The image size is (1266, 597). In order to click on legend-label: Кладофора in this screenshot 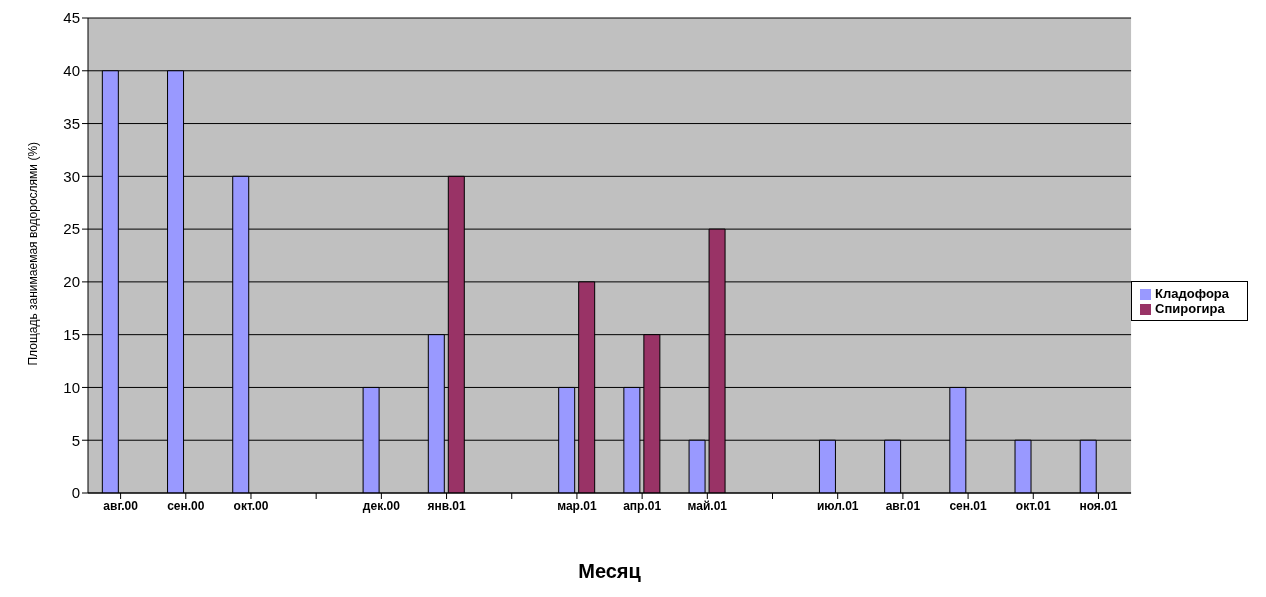, I will do `click(1192, 293)`.